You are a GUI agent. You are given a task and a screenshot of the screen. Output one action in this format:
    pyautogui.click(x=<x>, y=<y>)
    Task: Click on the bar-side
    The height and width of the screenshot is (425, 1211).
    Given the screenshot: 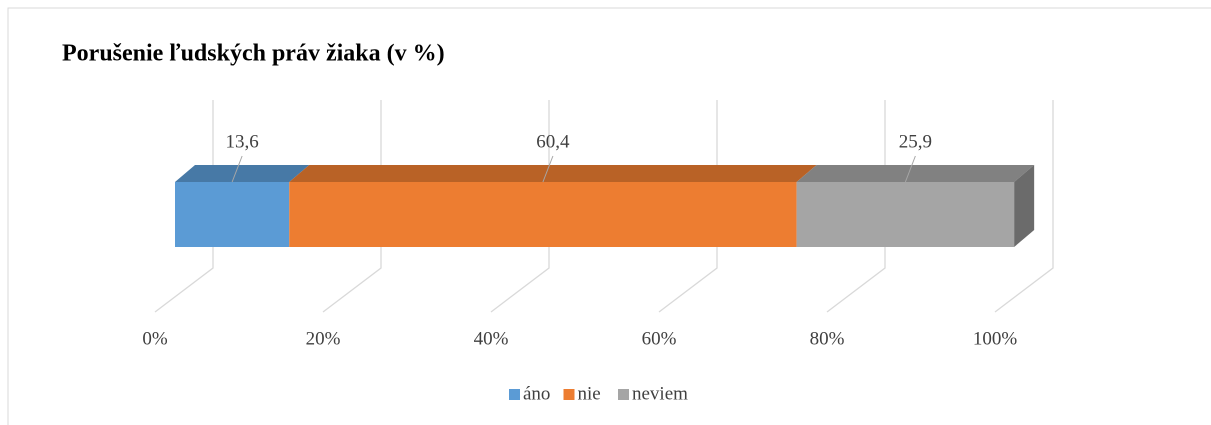 What is the action you would take?
    pyautogui.click(x=1024, y=206)
    